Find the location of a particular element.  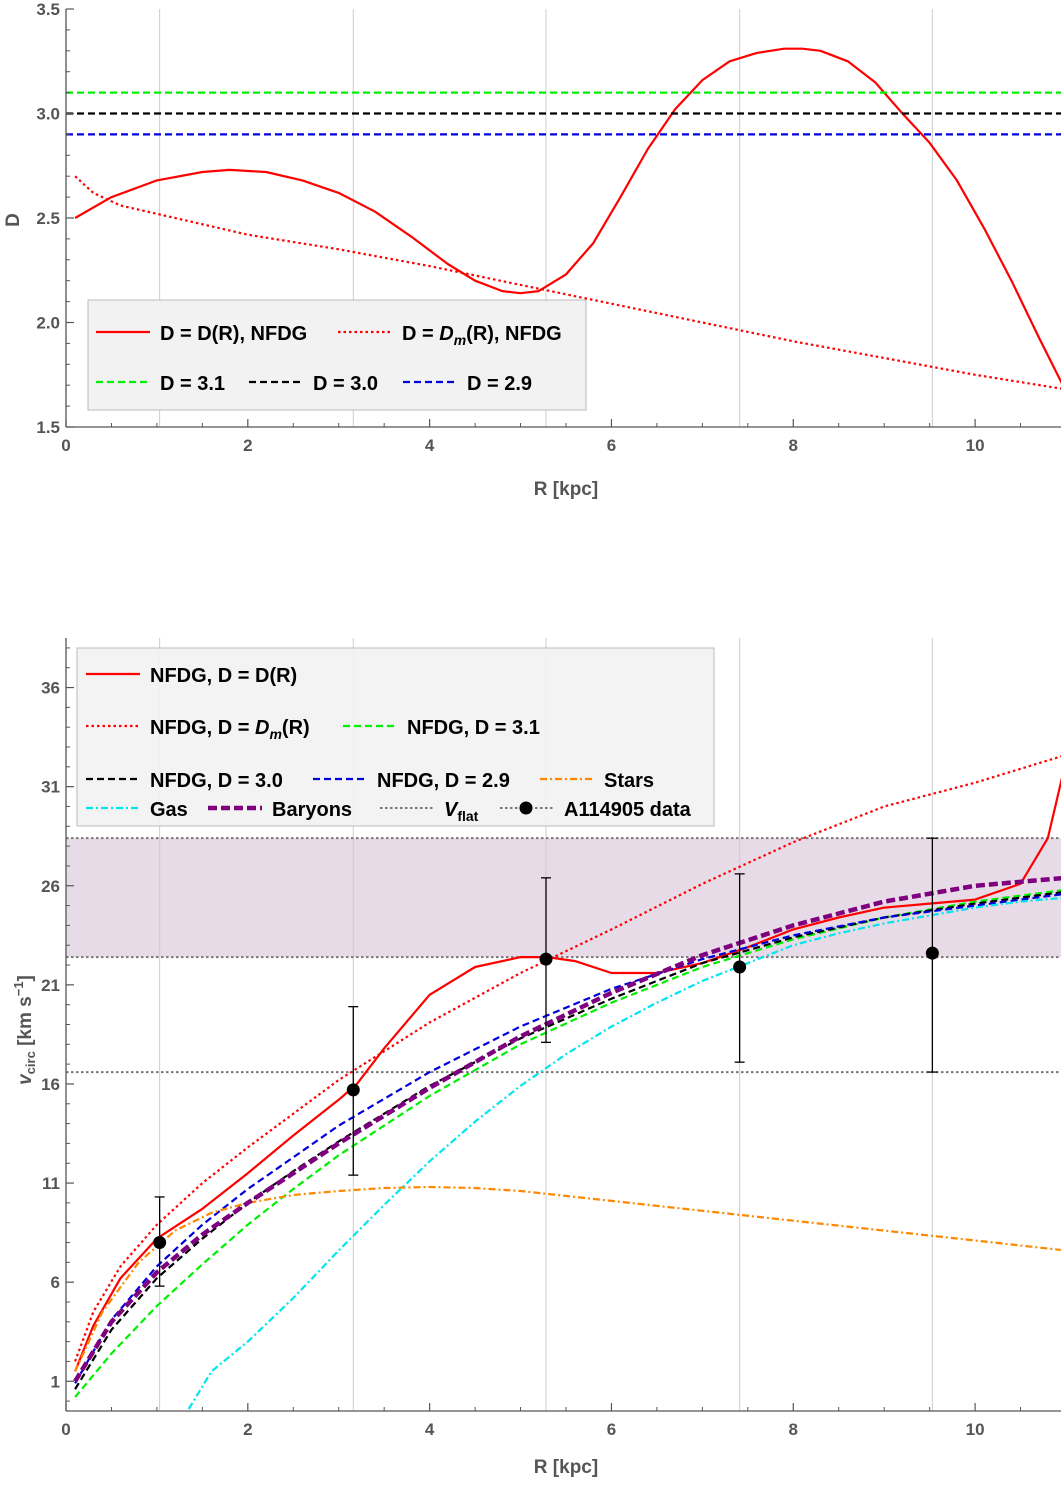

legend-item-d-3-0: D = 3.0 is located at coordinates (313, 384).